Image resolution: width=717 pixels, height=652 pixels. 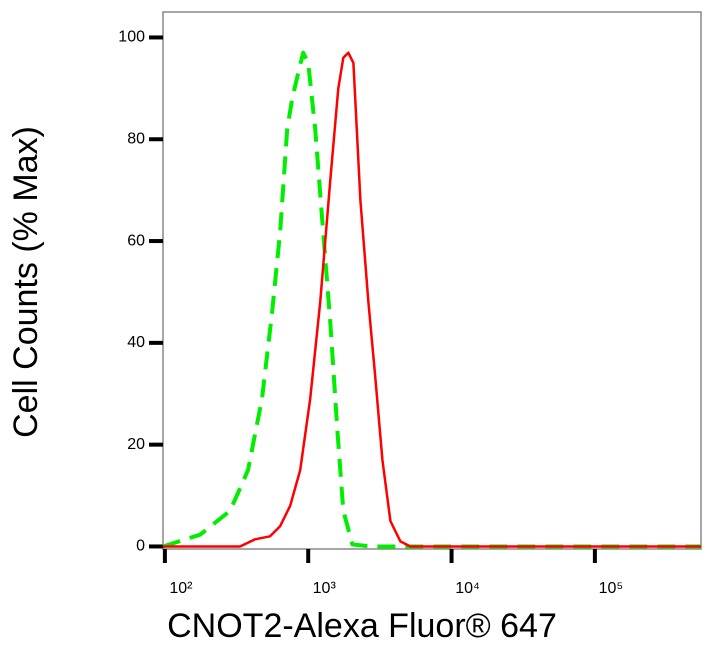 I want to click on x-tick-label: 10⁵, so click(x=611, y=588).